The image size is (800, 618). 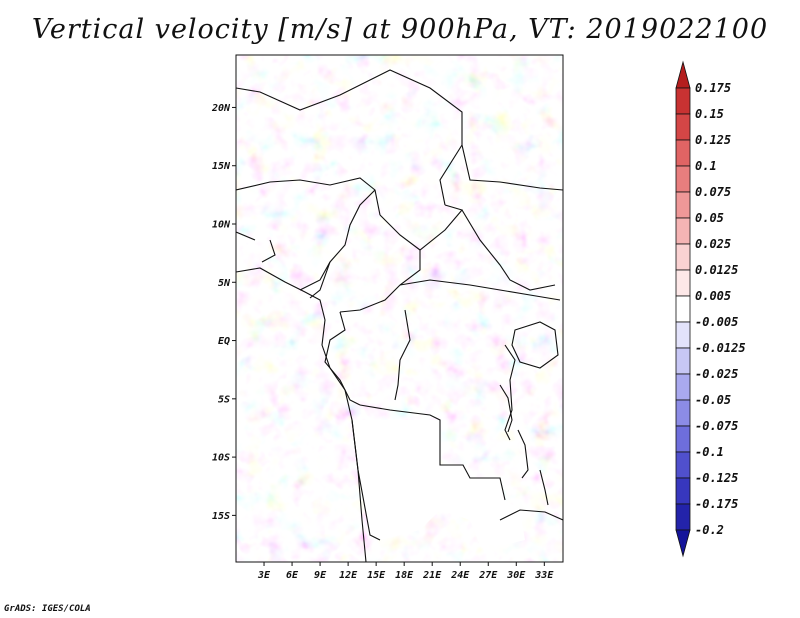 I want to click on lon-label: 27E, so click(x=488, y=575).